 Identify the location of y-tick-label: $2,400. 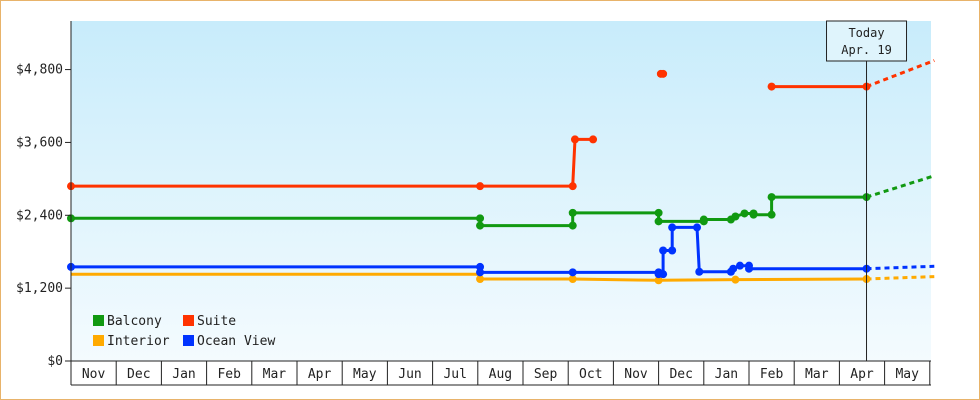
(39, 215).